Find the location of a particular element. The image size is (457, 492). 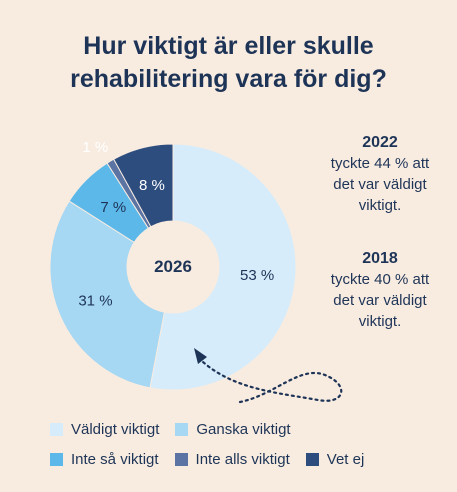

legend-row: Väldigt viktigt Ganska viktigt is located at coordinates (250, 429).